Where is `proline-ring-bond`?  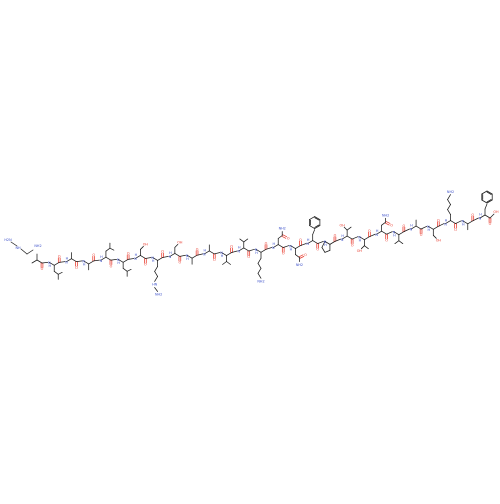 proline-ring-bond is located at coordinates (327, 251).